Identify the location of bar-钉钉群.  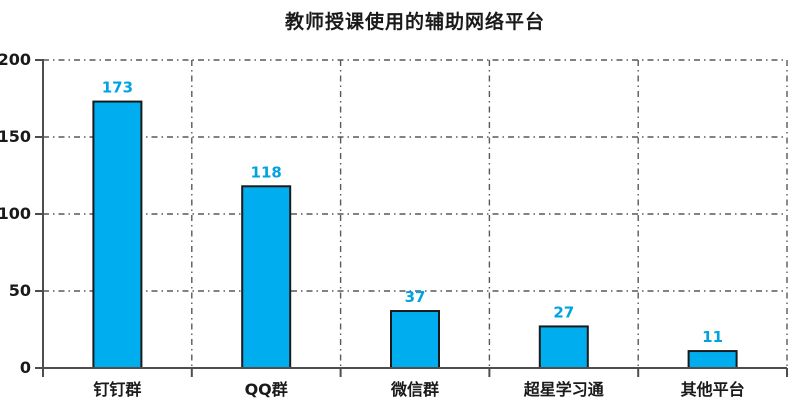
(117, 235).